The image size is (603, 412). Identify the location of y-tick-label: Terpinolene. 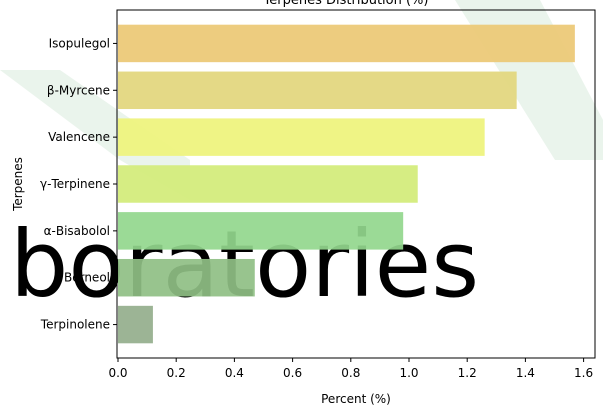
(75, 325).